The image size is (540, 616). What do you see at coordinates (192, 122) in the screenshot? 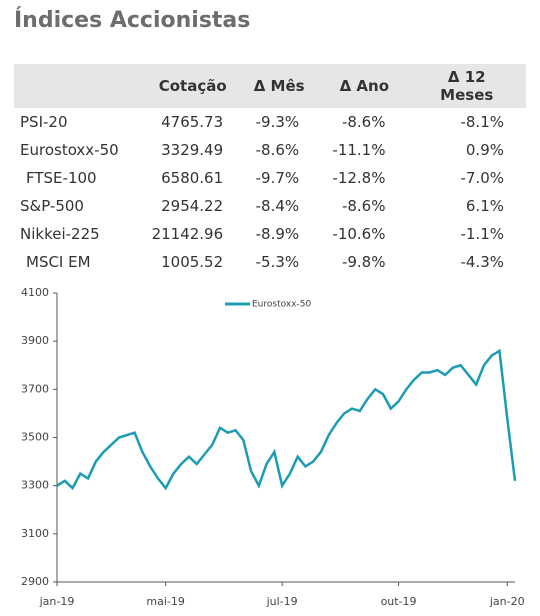
I see `table-cell: 4765.73` at bounding box center [192, 122].